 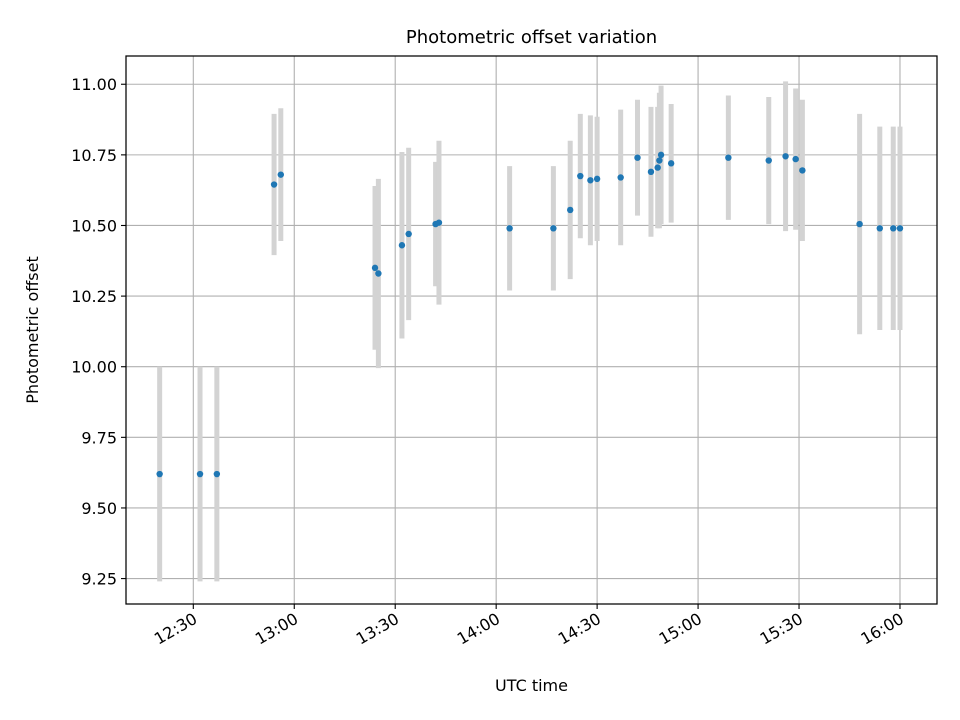 What do you see at coordinates (94, 367) in the screenshot?
I see `y-tick-label: 10.00` at bounding box center [94, 367].